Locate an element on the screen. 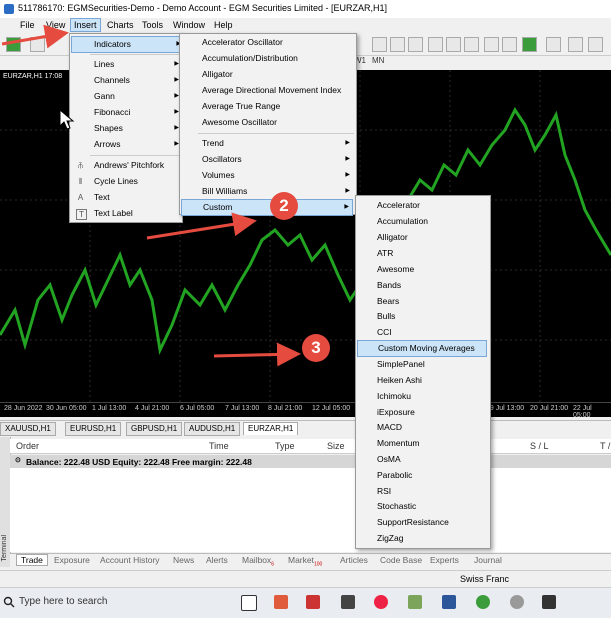 The image size is (611, 618). timeframe-mn: MN is located at coordinates (378, 60).